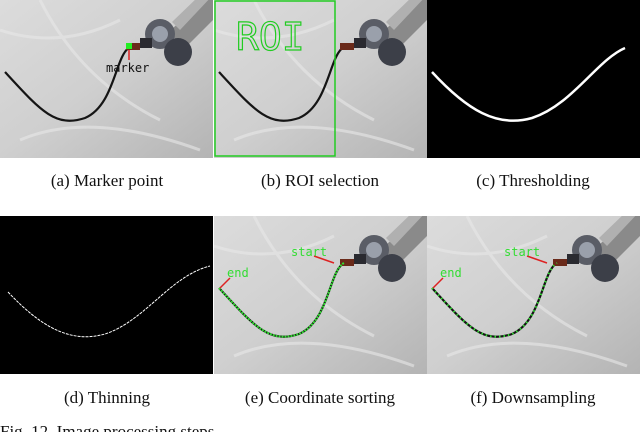  Describe the element at coordinates (106, 79) in the screenshot. I see `panel-a: marker` at that location.